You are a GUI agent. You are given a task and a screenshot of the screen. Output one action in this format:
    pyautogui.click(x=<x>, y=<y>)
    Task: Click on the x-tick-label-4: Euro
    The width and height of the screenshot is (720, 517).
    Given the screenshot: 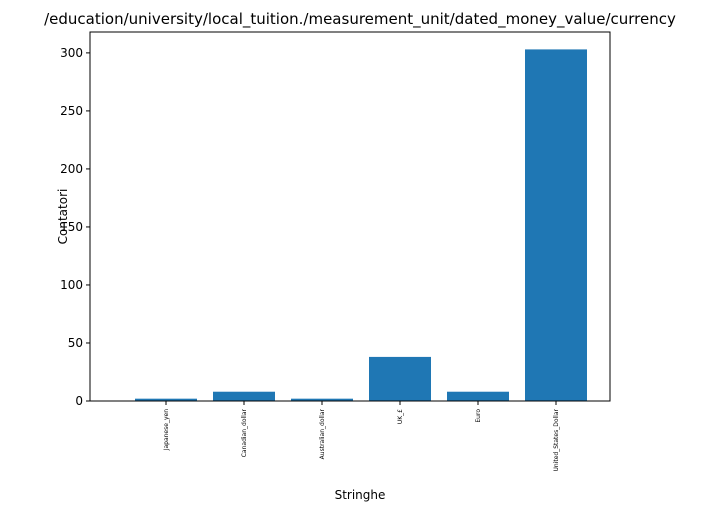 What is the action you would take?
    pyautogui.click(x=478, y=416)
    